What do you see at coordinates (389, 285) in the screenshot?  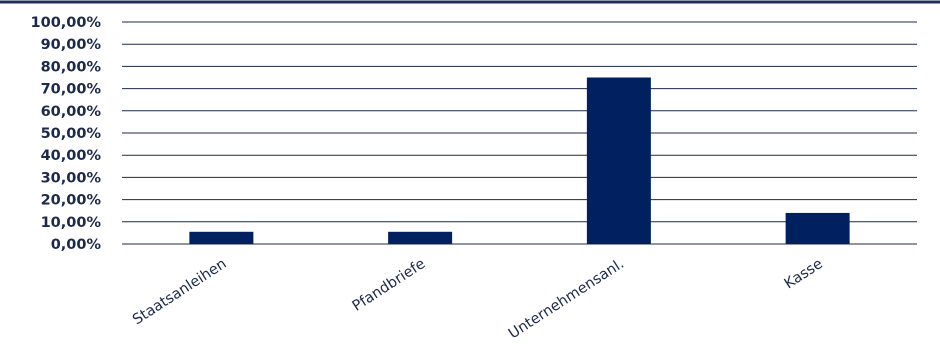 I see `x-category-label: Pfandbriefe` at bounding box center [389, 285].